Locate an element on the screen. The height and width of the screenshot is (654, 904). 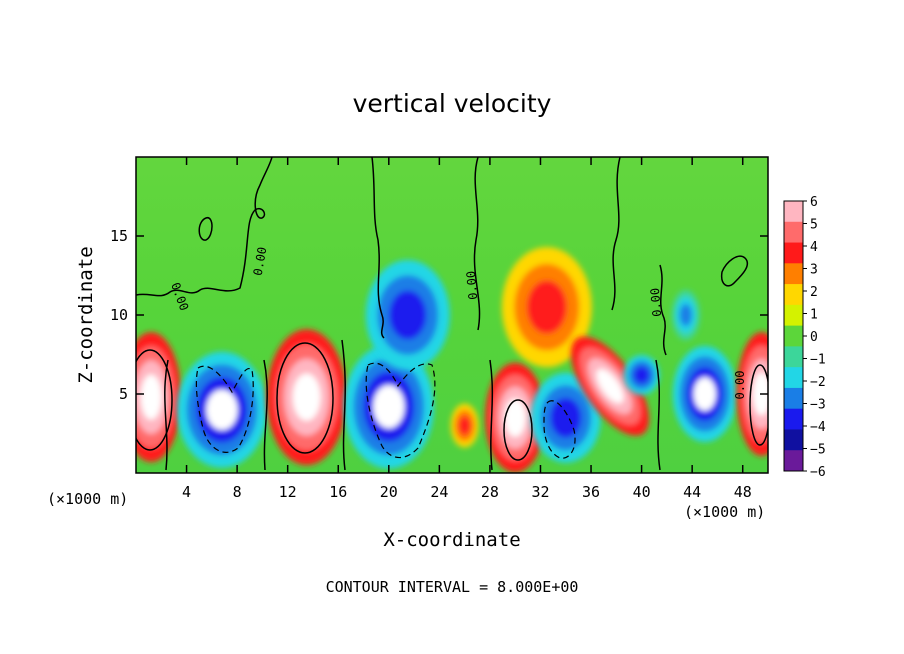
y-tick-label: 10 is located at coordinates (119, 315).